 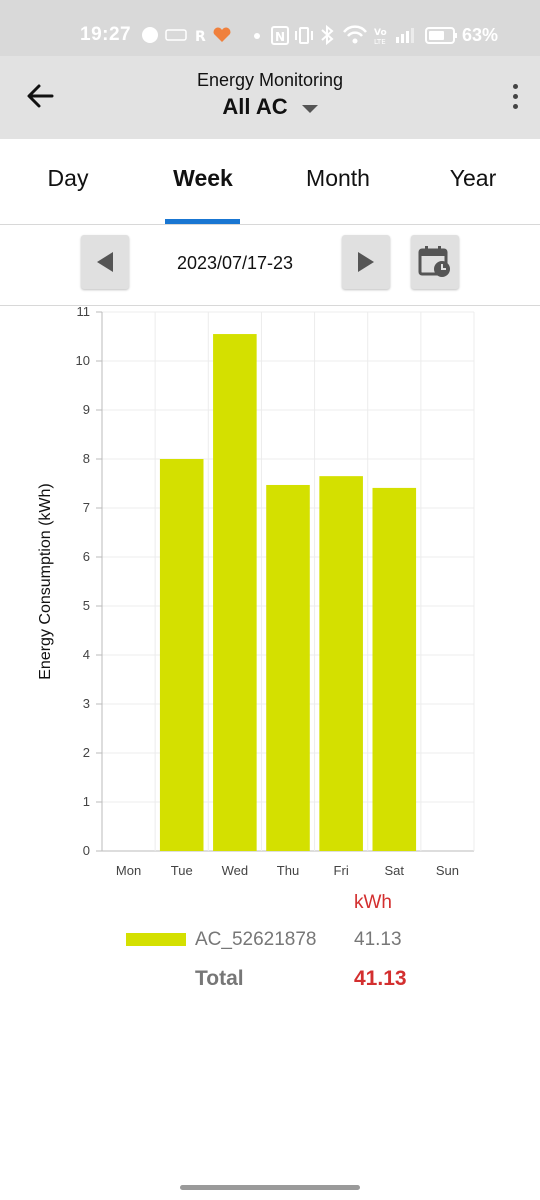 I want to click on y-tick-label: 4, so click(x=86, y=654).